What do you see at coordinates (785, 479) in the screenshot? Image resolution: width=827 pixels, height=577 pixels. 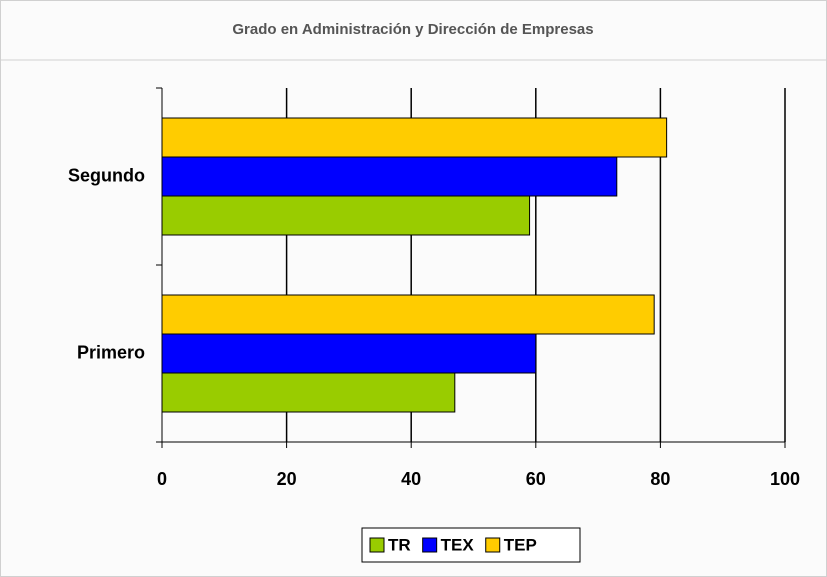 I see `x-tick-label: 100` at bounding box center [785, 479].